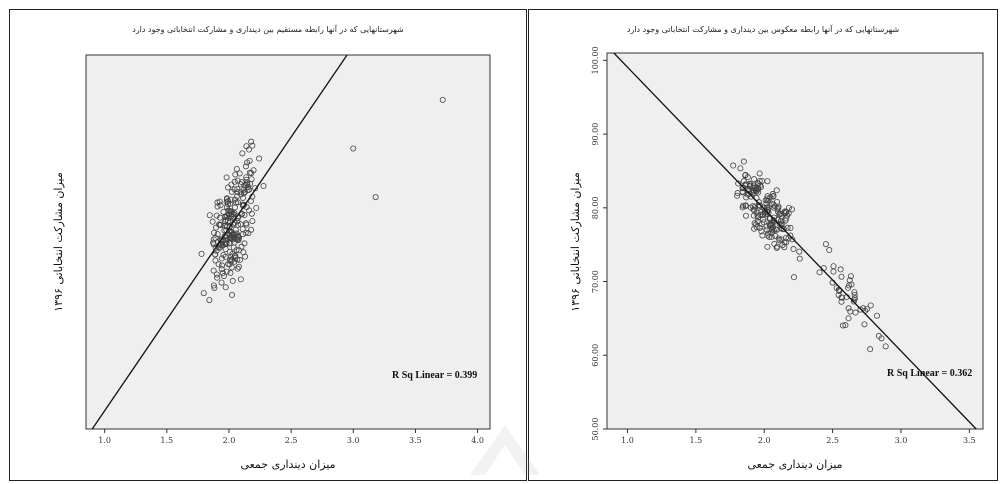  What do you see at coordinates (575, 242) in the screenshot?
I see `right-y-axis-label: میزان مشارکت انتخاباتی ۱۳۹۶` at bounding box center [575, 242].